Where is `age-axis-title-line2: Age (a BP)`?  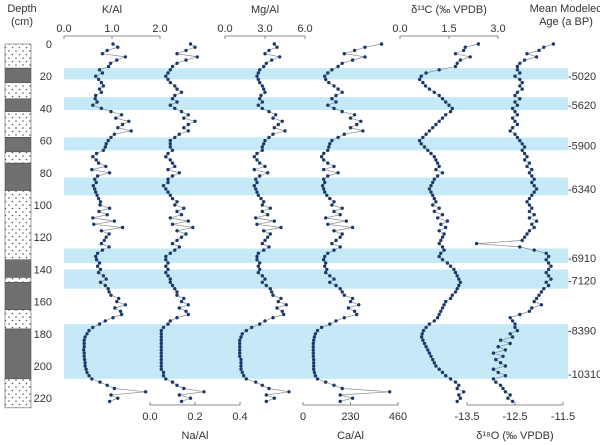
age-axis-title-line2: Age (a BP) is located at coordinates (566, 22).